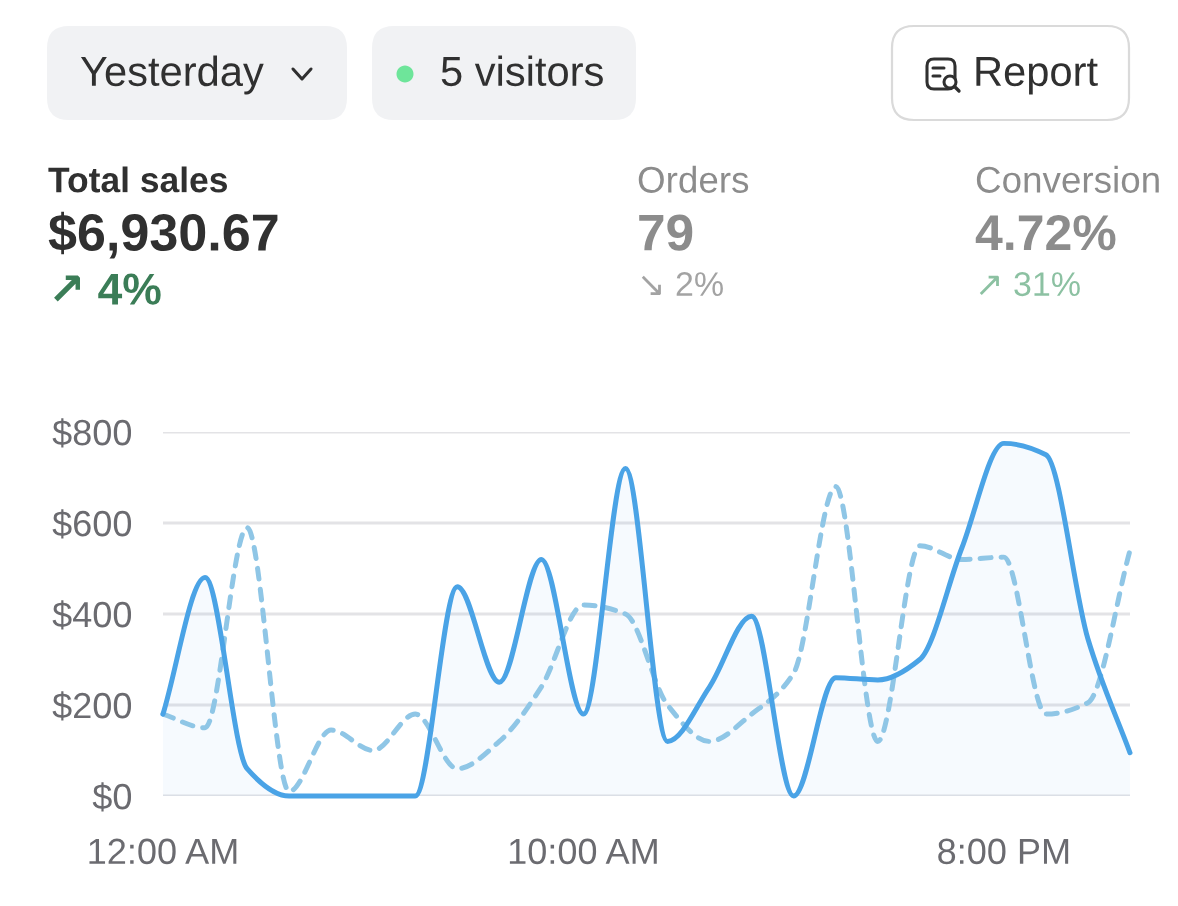 This screenshot has width=1178, height=906. Describe the element at coordinates (666, 232) in the screenshot. I see `text: 79` at that location.